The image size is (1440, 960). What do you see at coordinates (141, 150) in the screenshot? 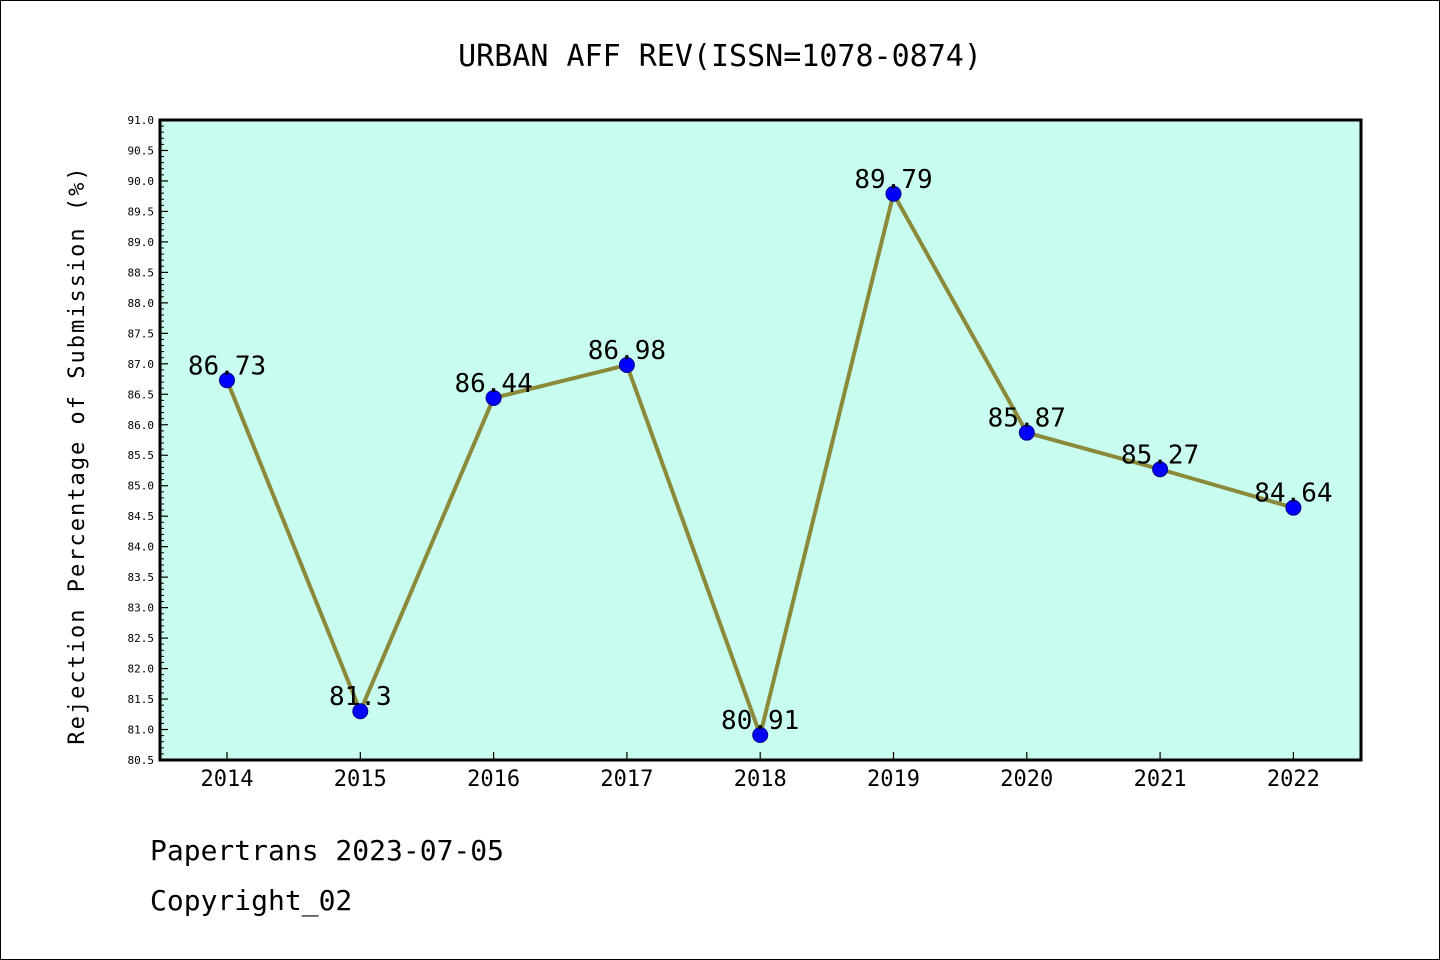
I see `y-tick-label: 90.5` at bounding box center [141, 150].